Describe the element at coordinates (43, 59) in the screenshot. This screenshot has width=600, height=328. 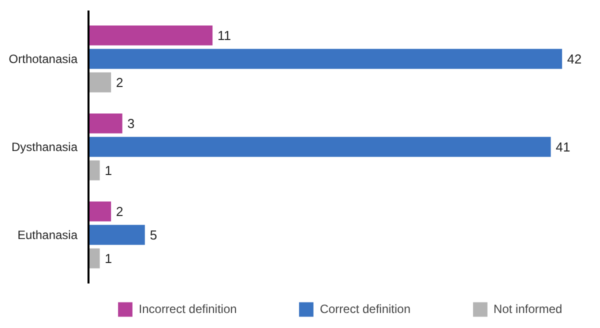
I see `y-tick-label: Orthotanasia` at that location.